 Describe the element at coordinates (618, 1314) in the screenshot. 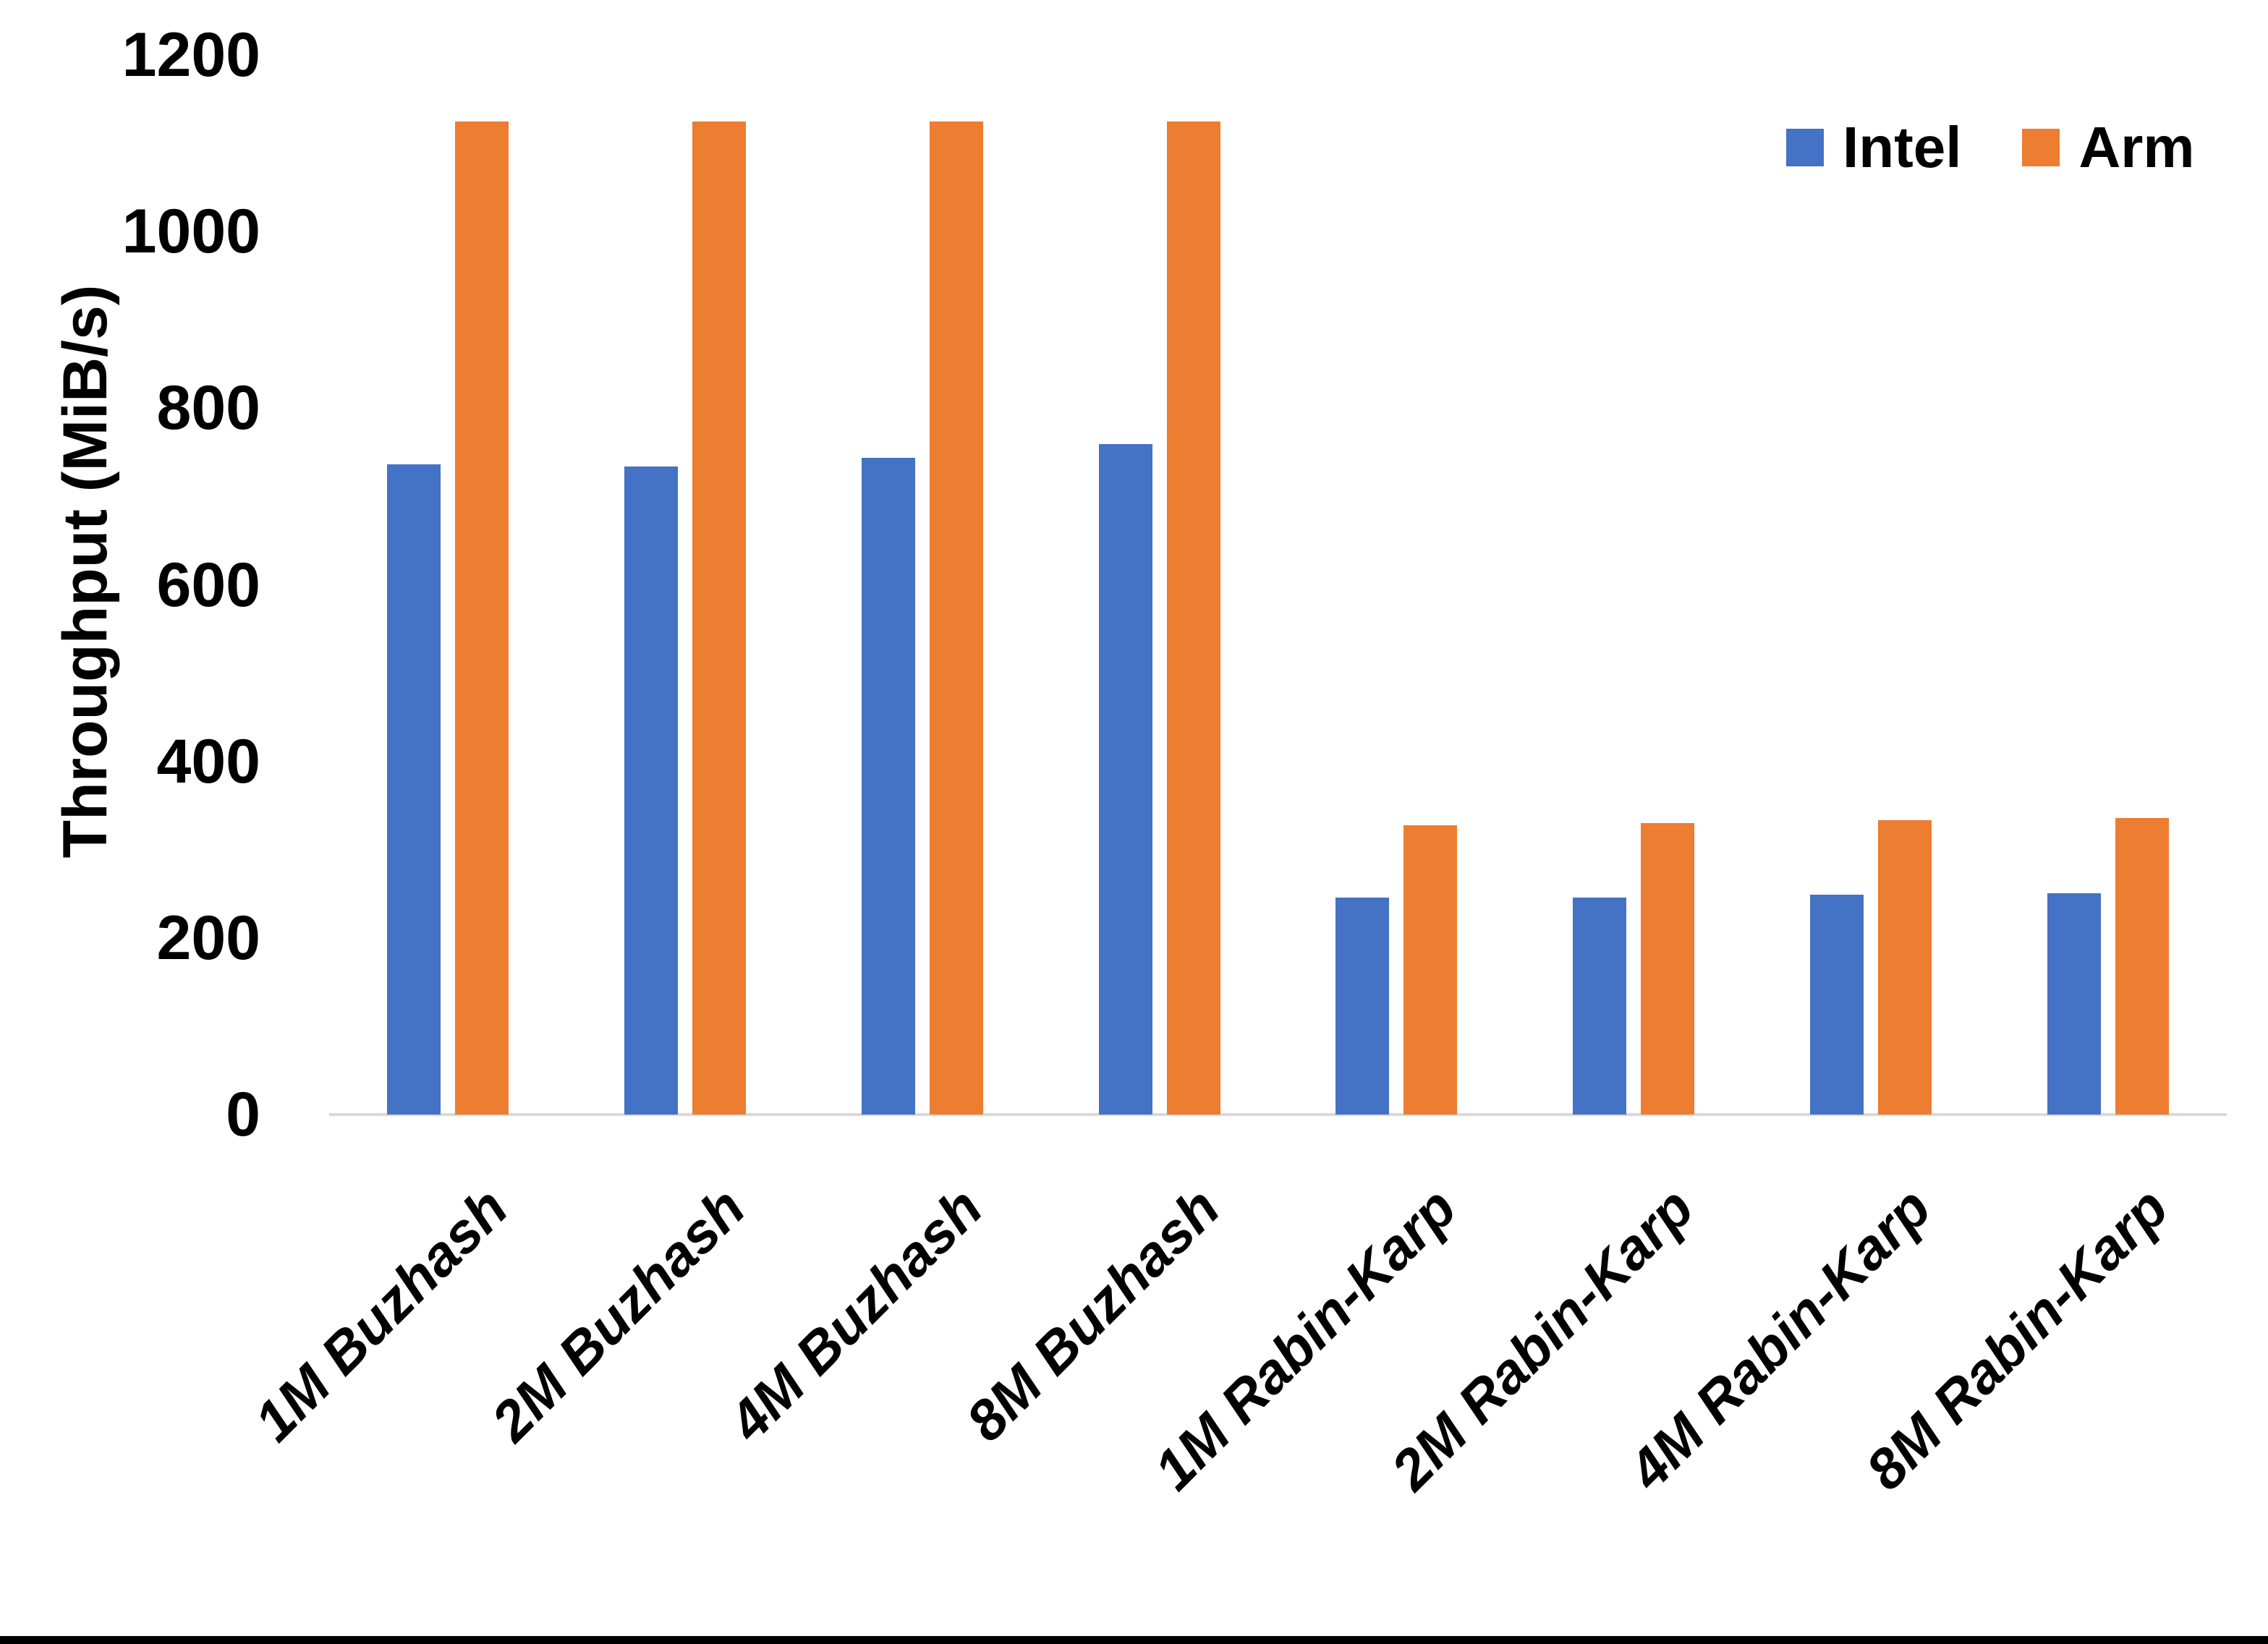

I see `x-axis-label: 2M Buzhash` at that location.